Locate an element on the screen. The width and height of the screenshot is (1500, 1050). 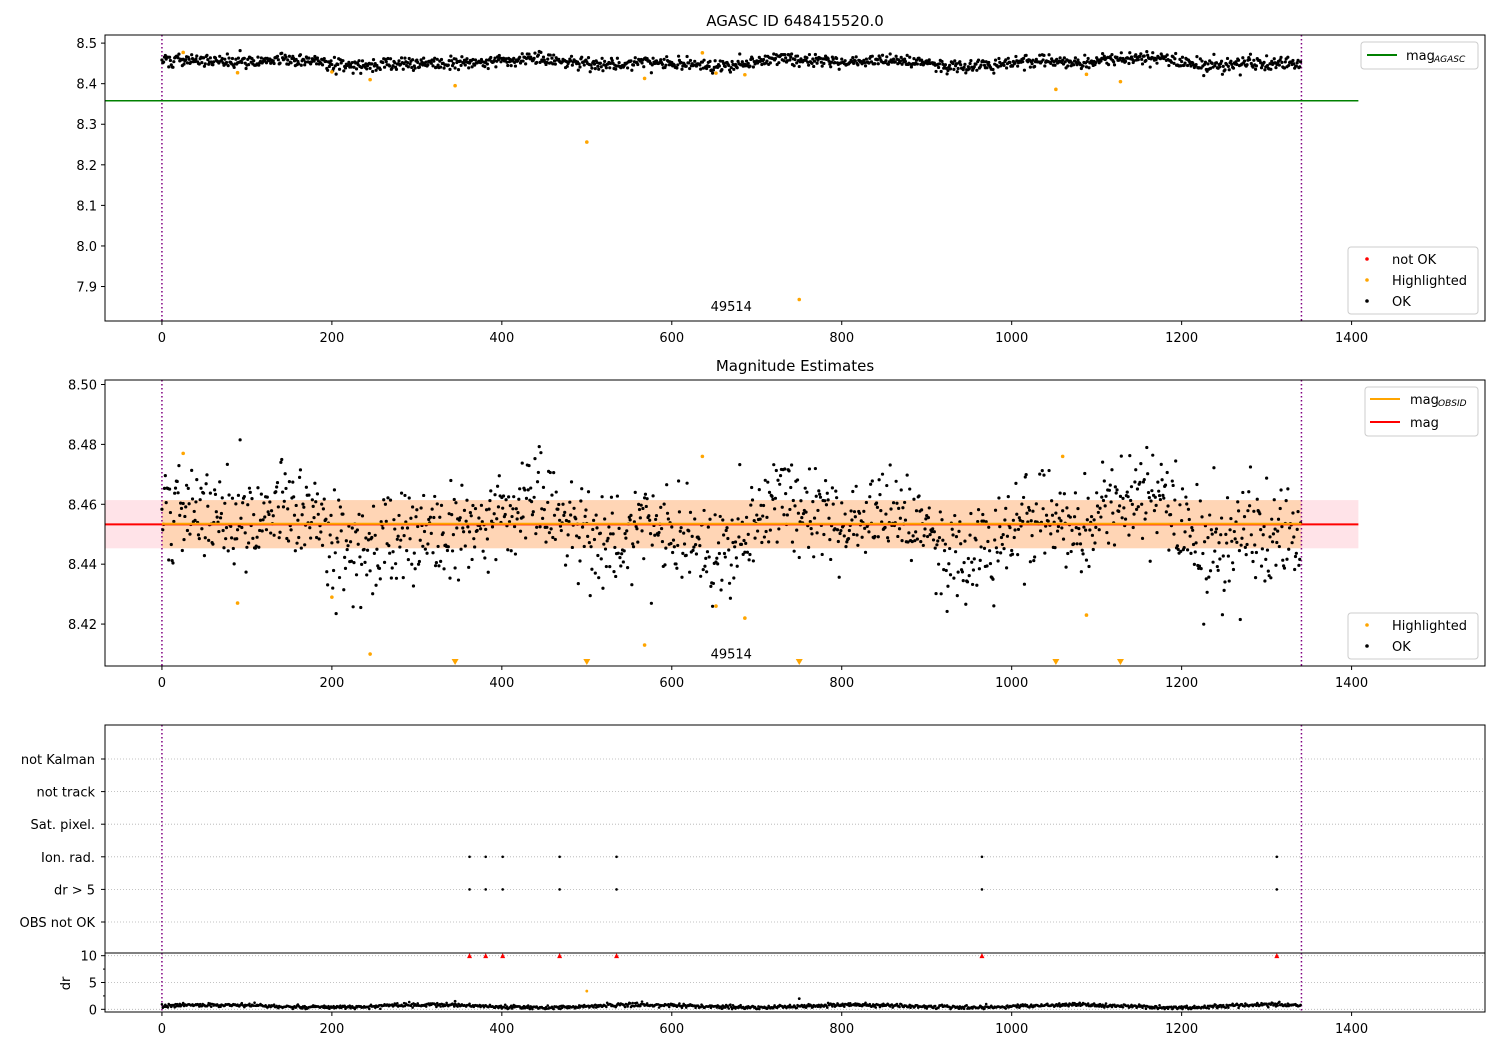
flag-point is located at coordinates (982, 857).